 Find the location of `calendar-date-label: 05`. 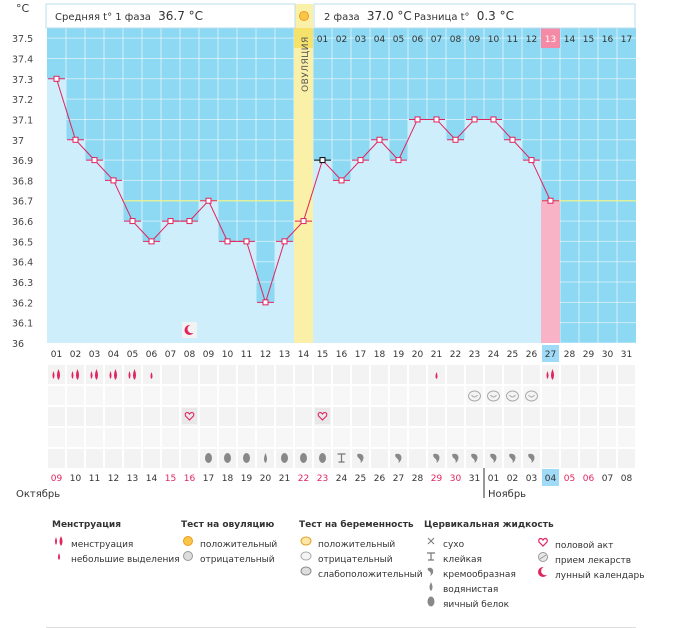

calendar-date-label: 05 is located at coordinates (569, 479).